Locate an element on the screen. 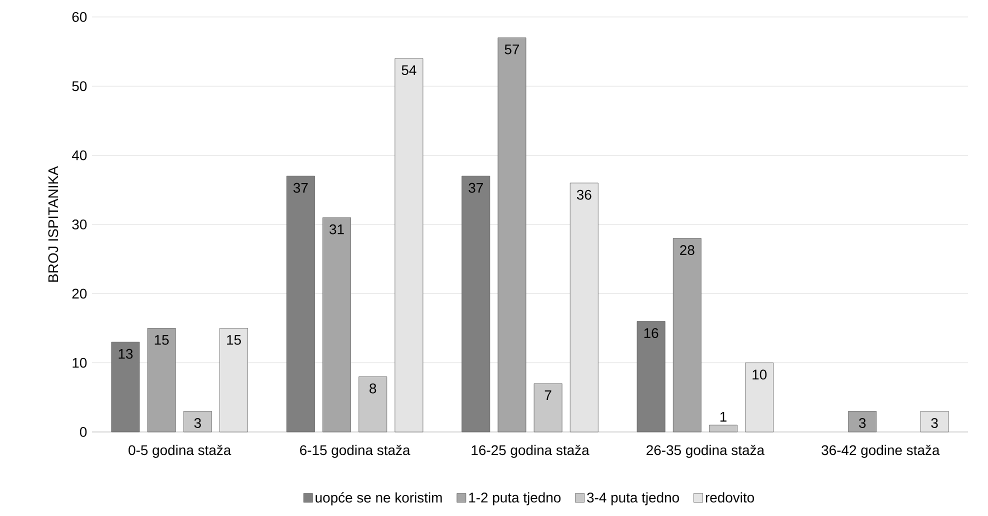 This screenshot has height=516, width=988. data-label: 28 is located at coordinates (687, 250).